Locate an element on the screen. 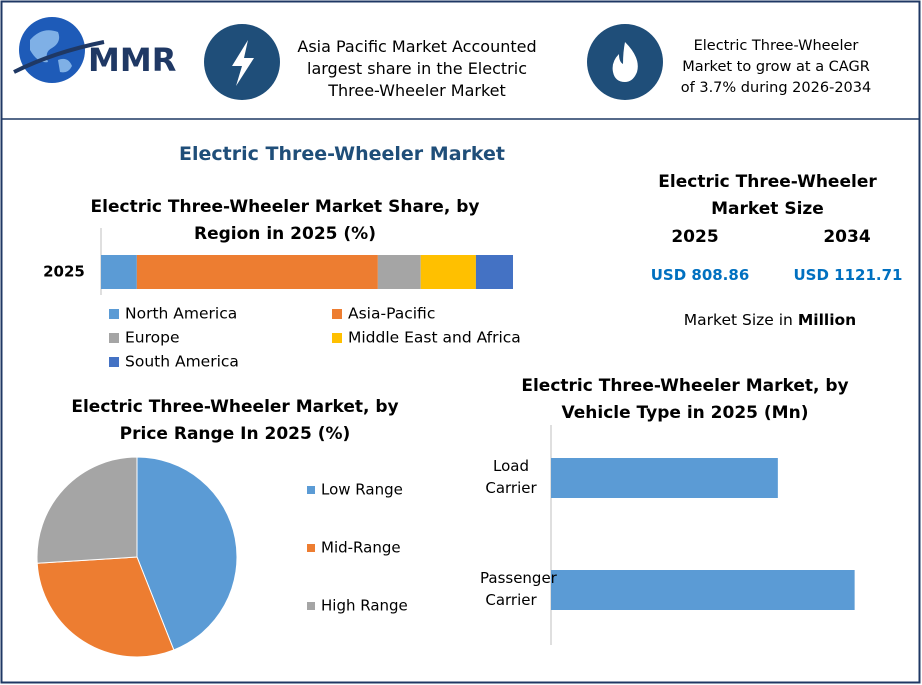 This screenshot has width=922, height=685. year-label: 2025 is located at coordinates (695, 237).